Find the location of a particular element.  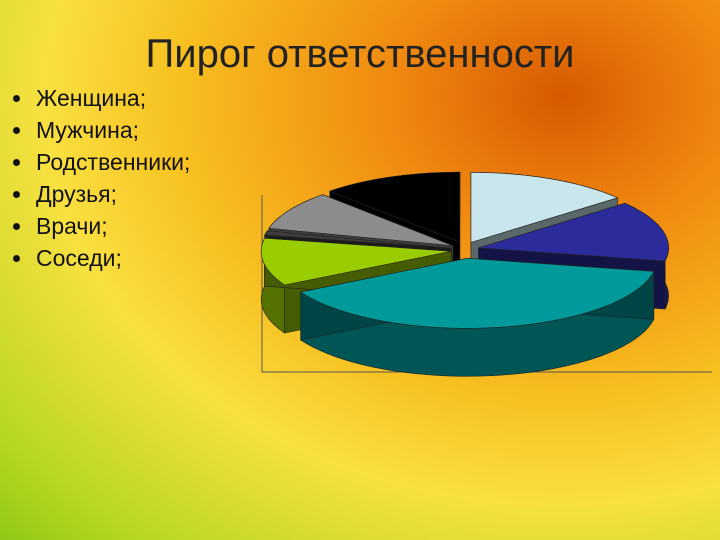

bullet: Мужчина; is located at coordinates (112, 130).